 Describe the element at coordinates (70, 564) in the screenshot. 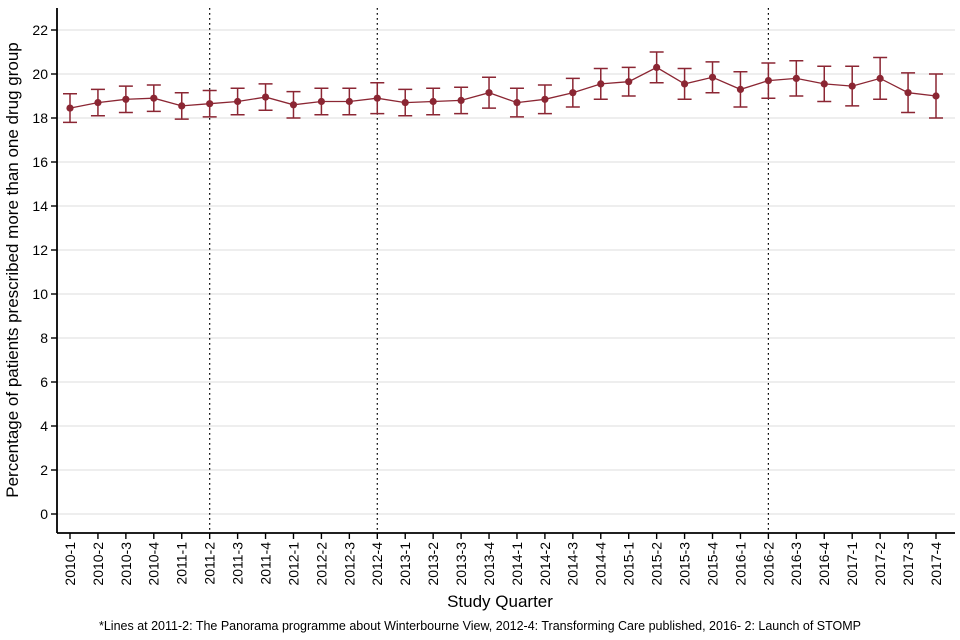

I see `x-tick-label: 2010-1` at that location.